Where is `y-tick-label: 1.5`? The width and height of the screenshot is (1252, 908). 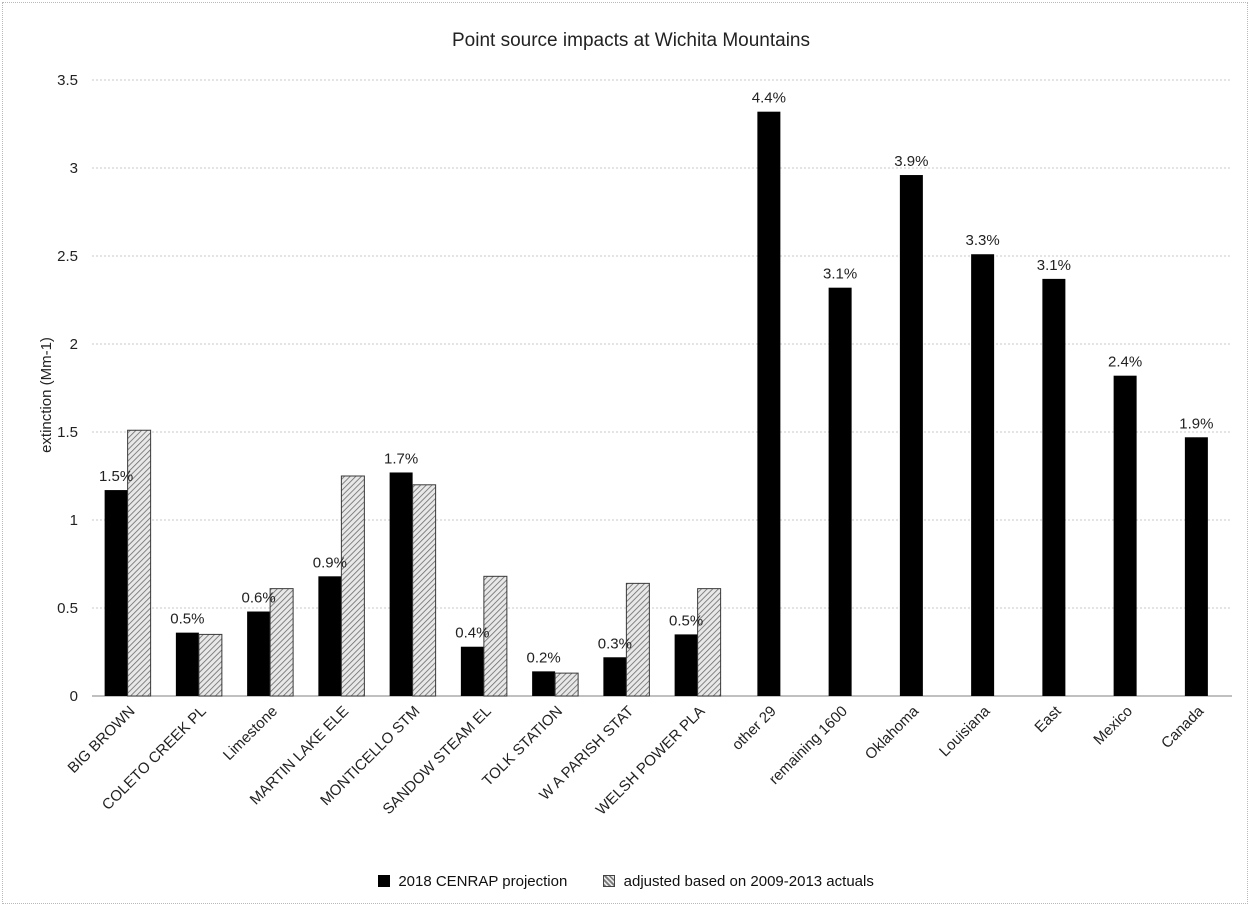
y-tick-label: 1.5 is located at coordinates (67, 432).